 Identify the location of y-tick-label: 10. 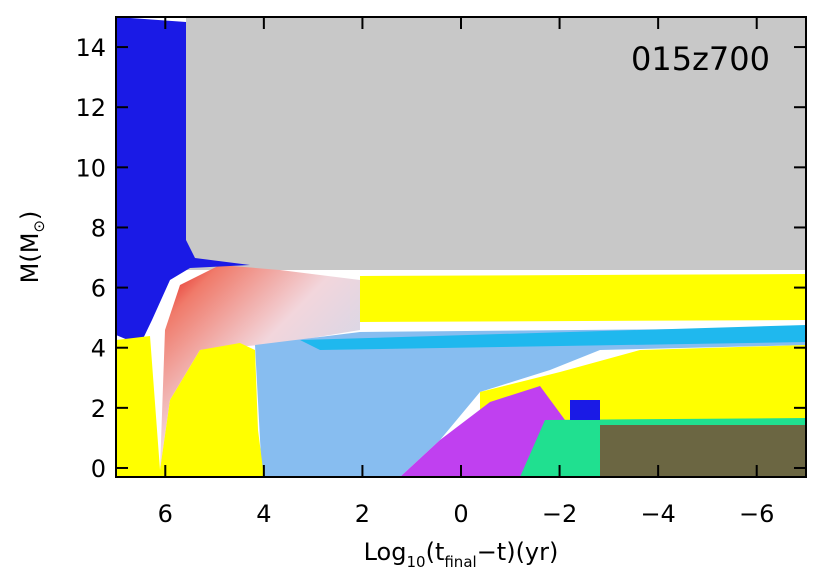
(90, 168).